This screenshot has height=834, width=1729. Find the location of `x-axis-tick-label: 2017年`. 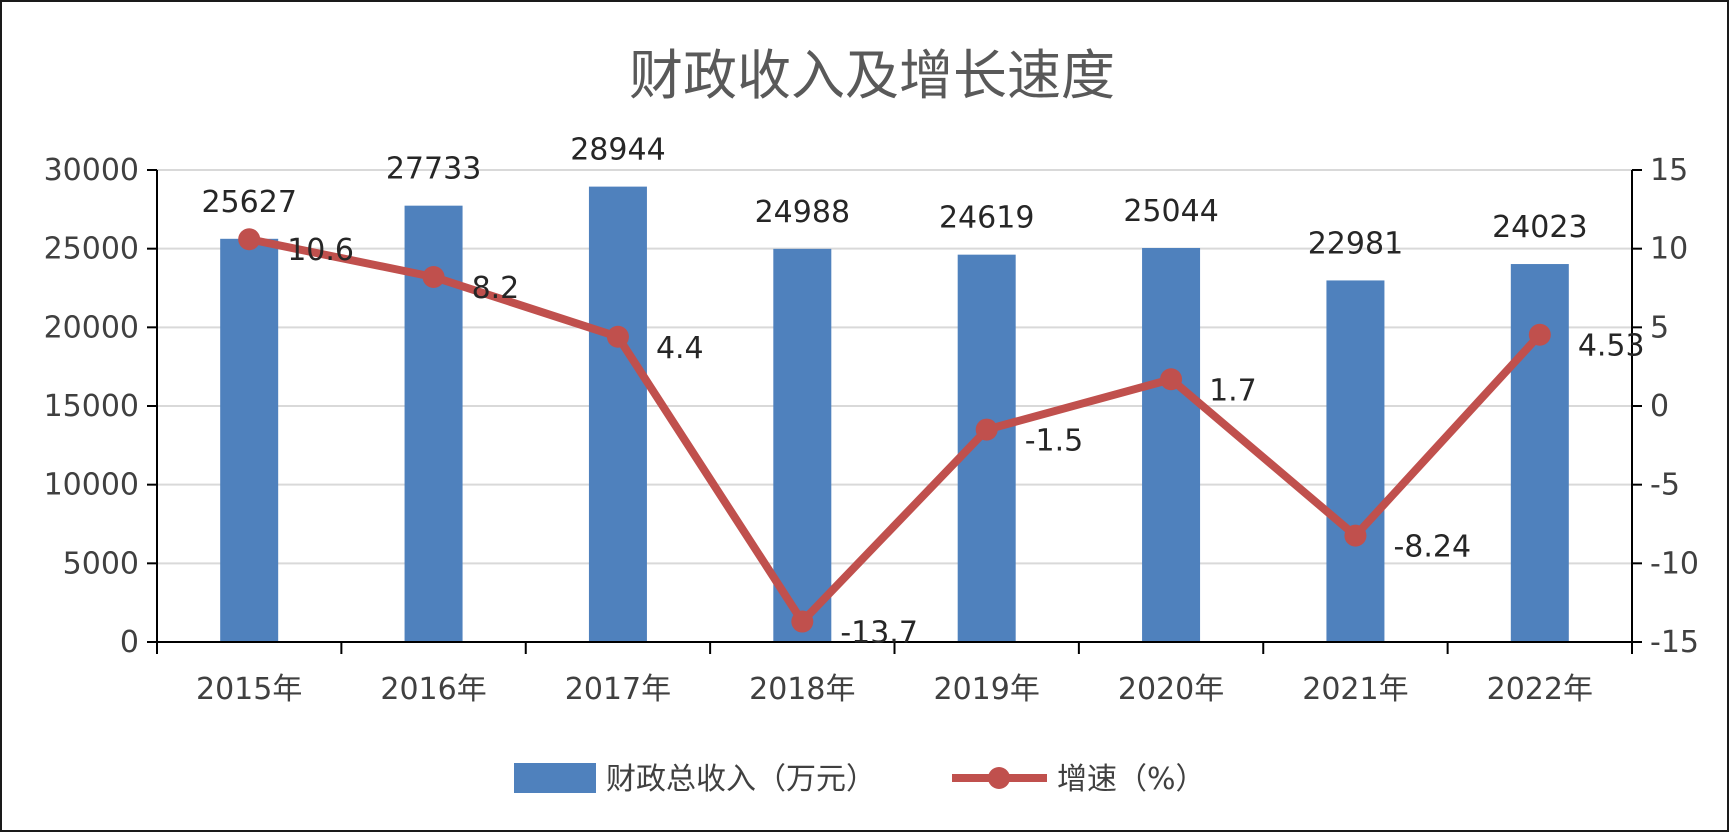

x-axis-tick-label: 2017年 is located at coordinates (618, 689).